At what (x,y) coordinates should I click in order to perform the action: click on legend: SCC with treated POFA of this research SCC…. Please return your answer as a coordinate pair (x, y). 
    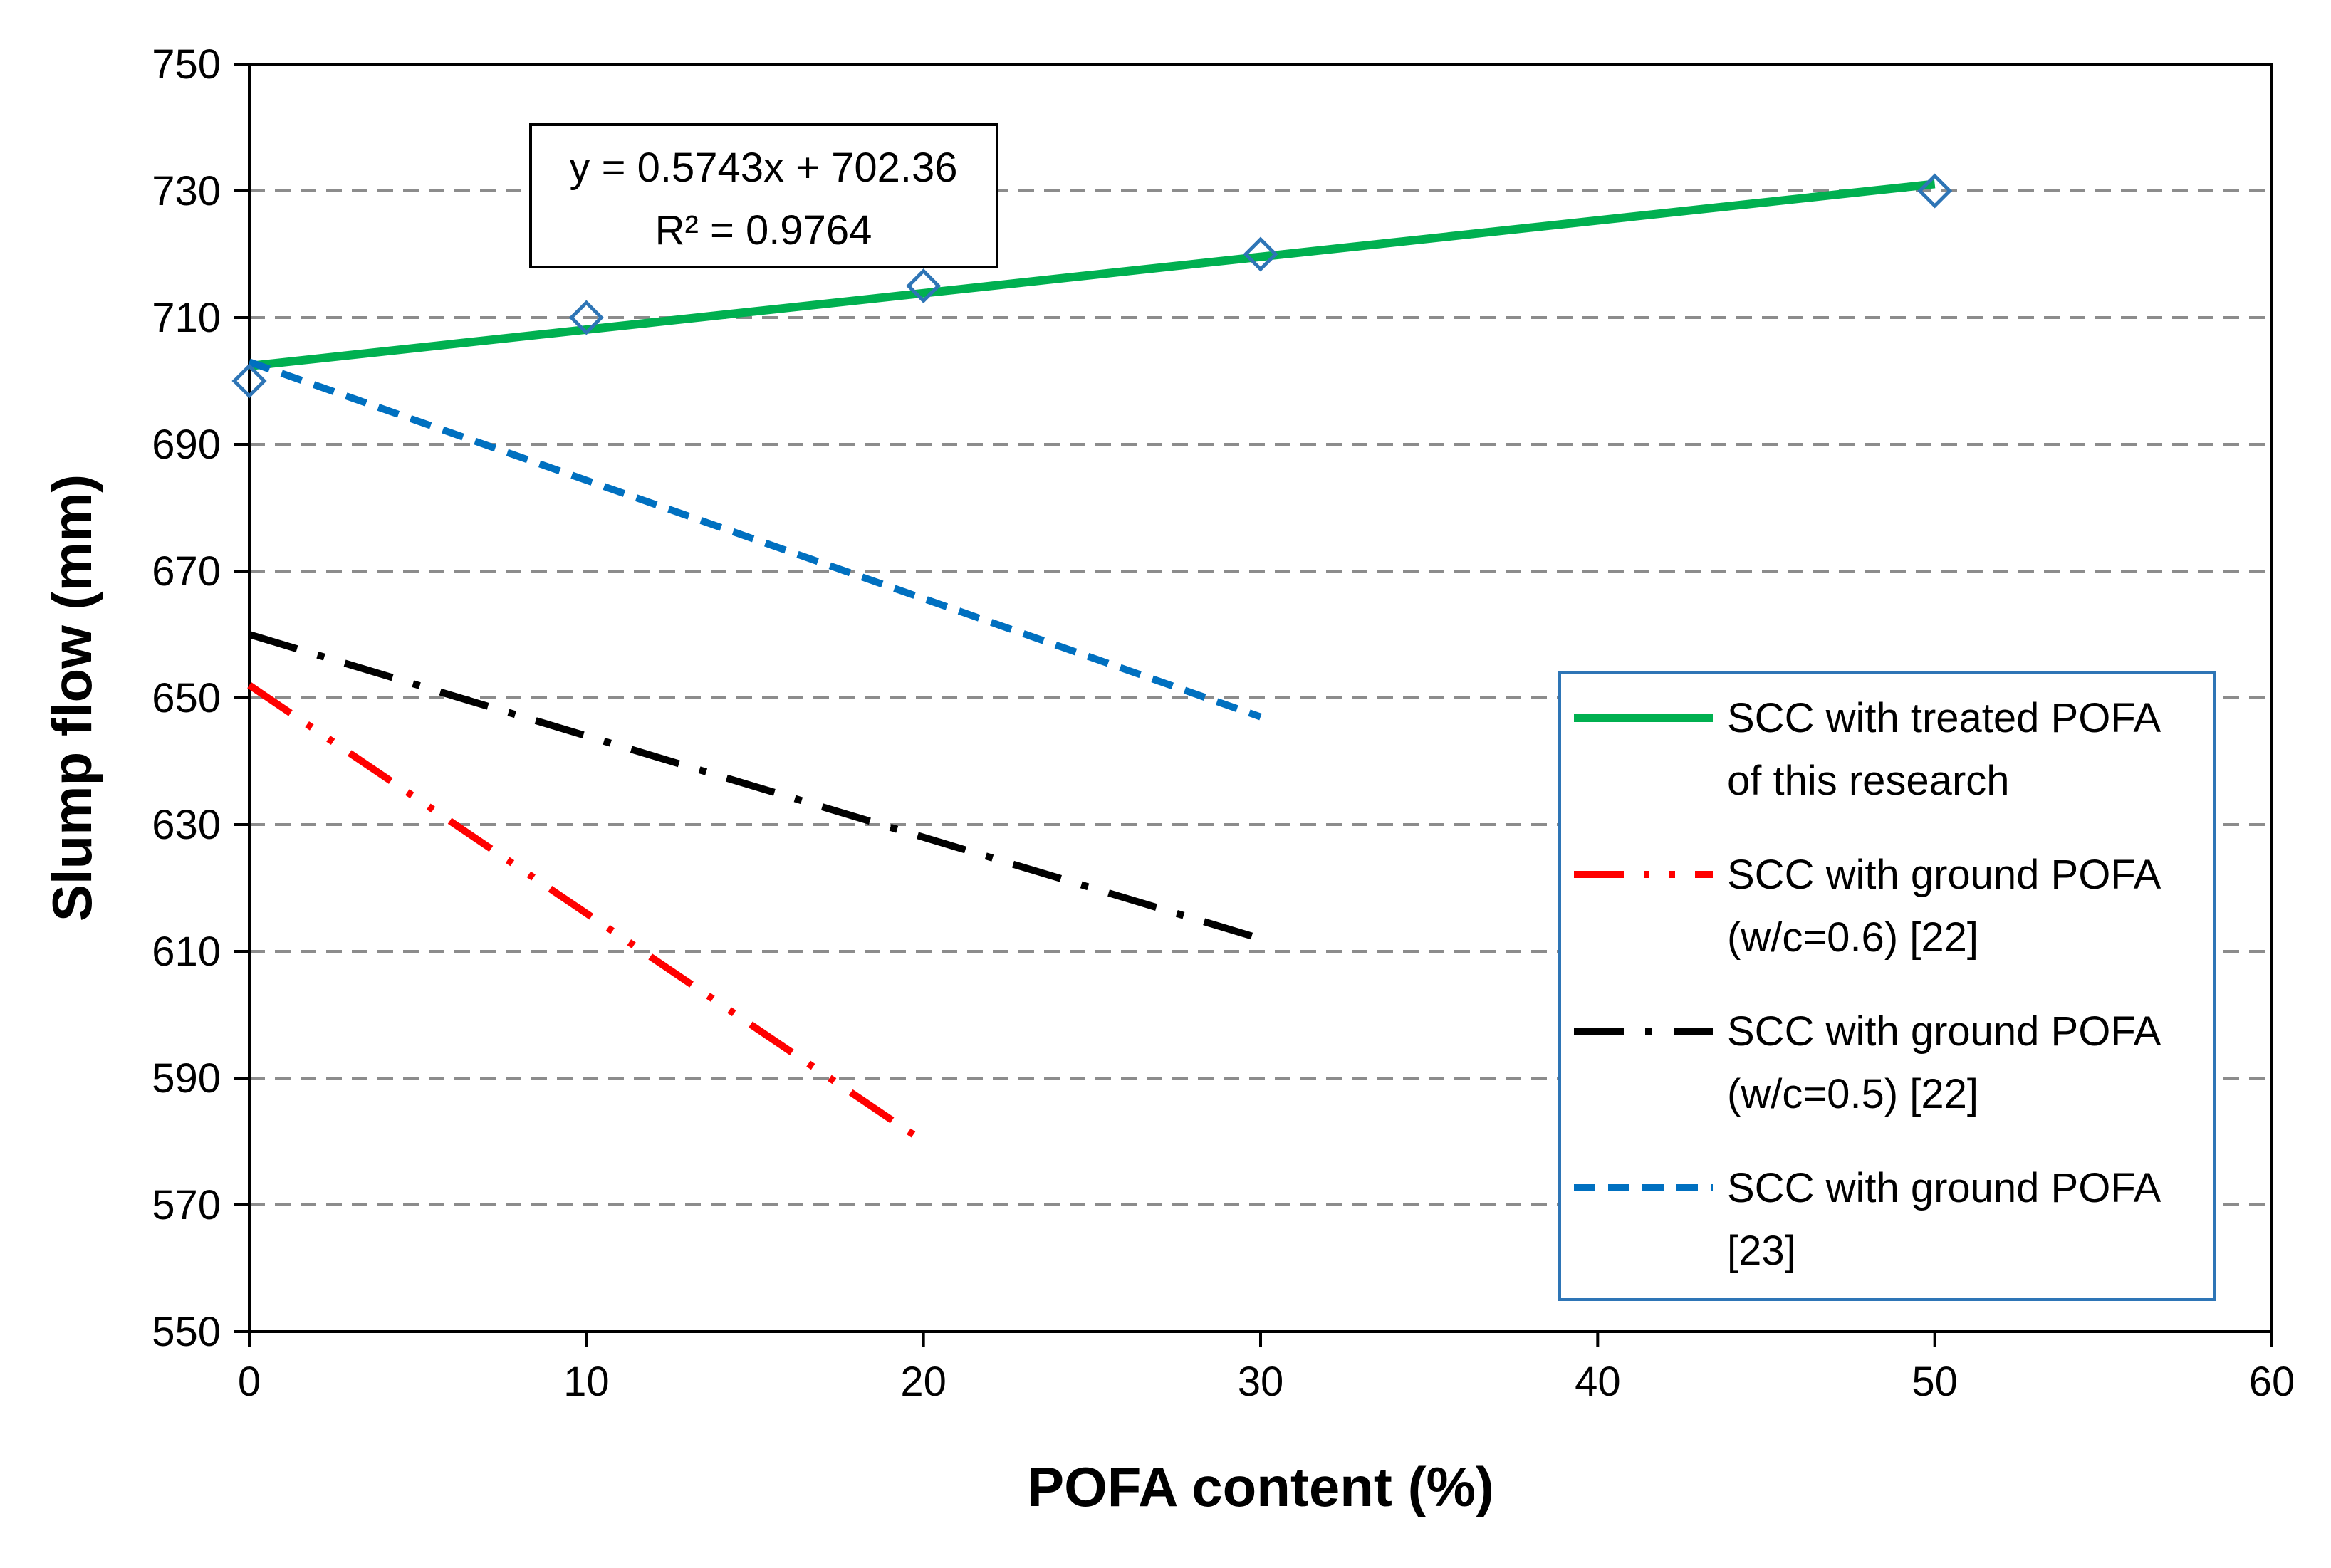
    Looking at the image, I should click on (1887, 986).